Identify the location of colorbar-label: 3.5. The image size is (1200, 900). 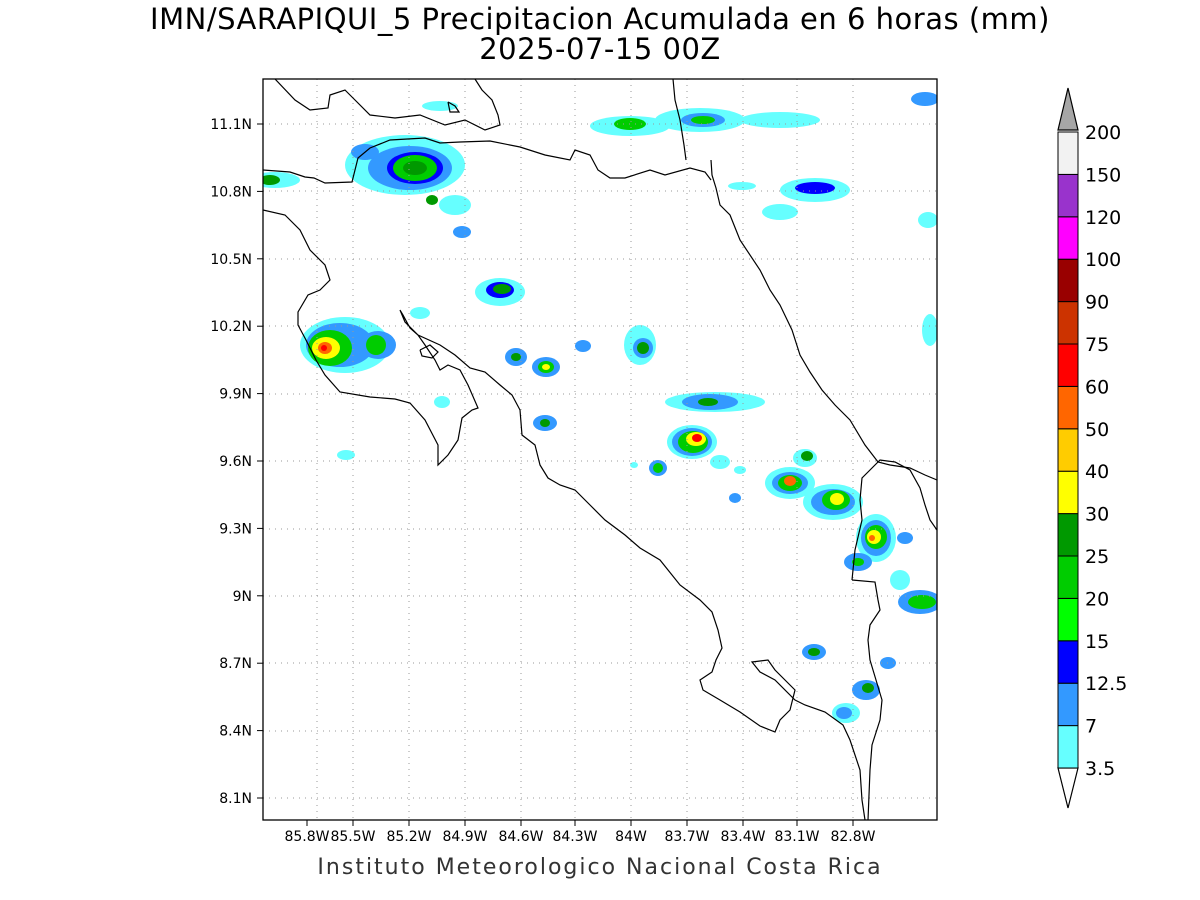
(1100, 769).